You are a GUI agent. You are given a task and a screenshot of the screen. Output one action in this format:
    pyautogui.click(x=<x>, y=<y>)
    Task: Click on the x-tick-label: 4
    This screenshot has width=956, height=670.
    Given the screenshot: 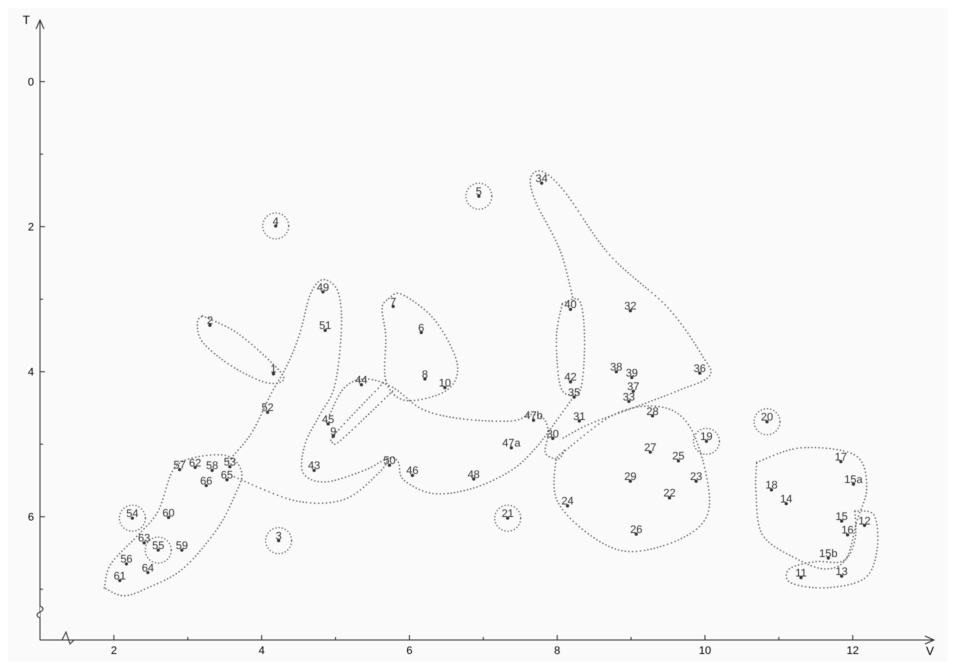 What is the action you would take?
    pyautogui.click(x=261, y=651)
    